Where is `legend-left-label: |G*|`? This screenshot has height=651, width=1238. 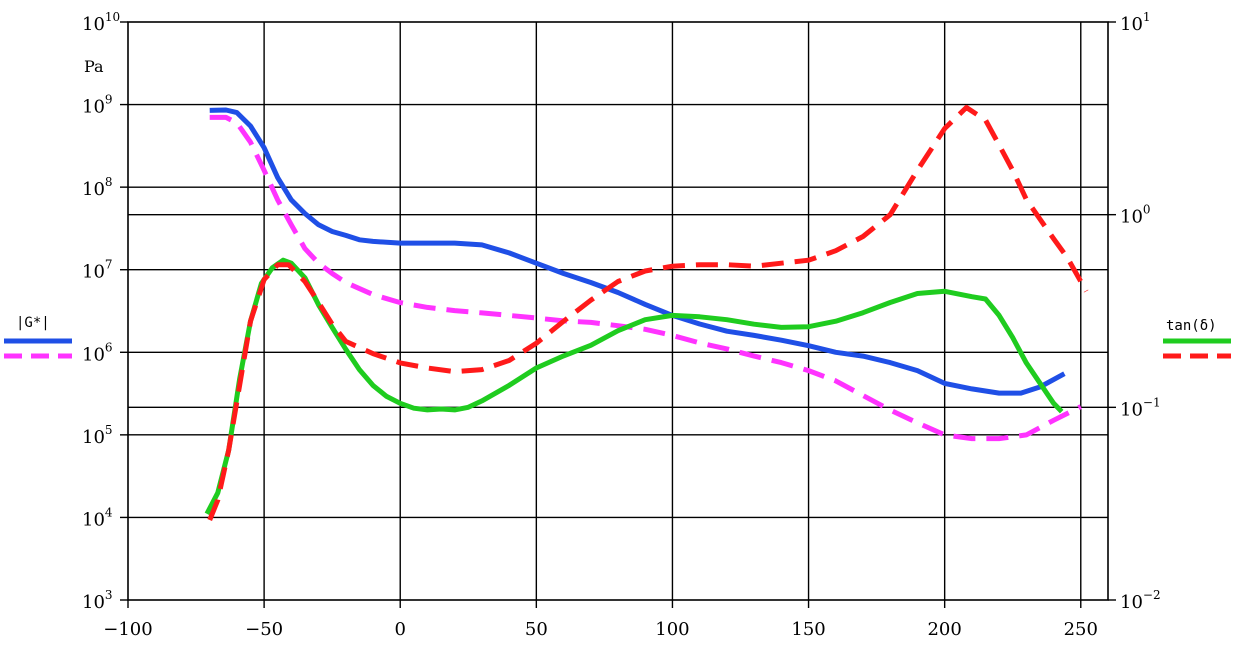 legend-left-label: |G*| is located at coordinates (33, 323).